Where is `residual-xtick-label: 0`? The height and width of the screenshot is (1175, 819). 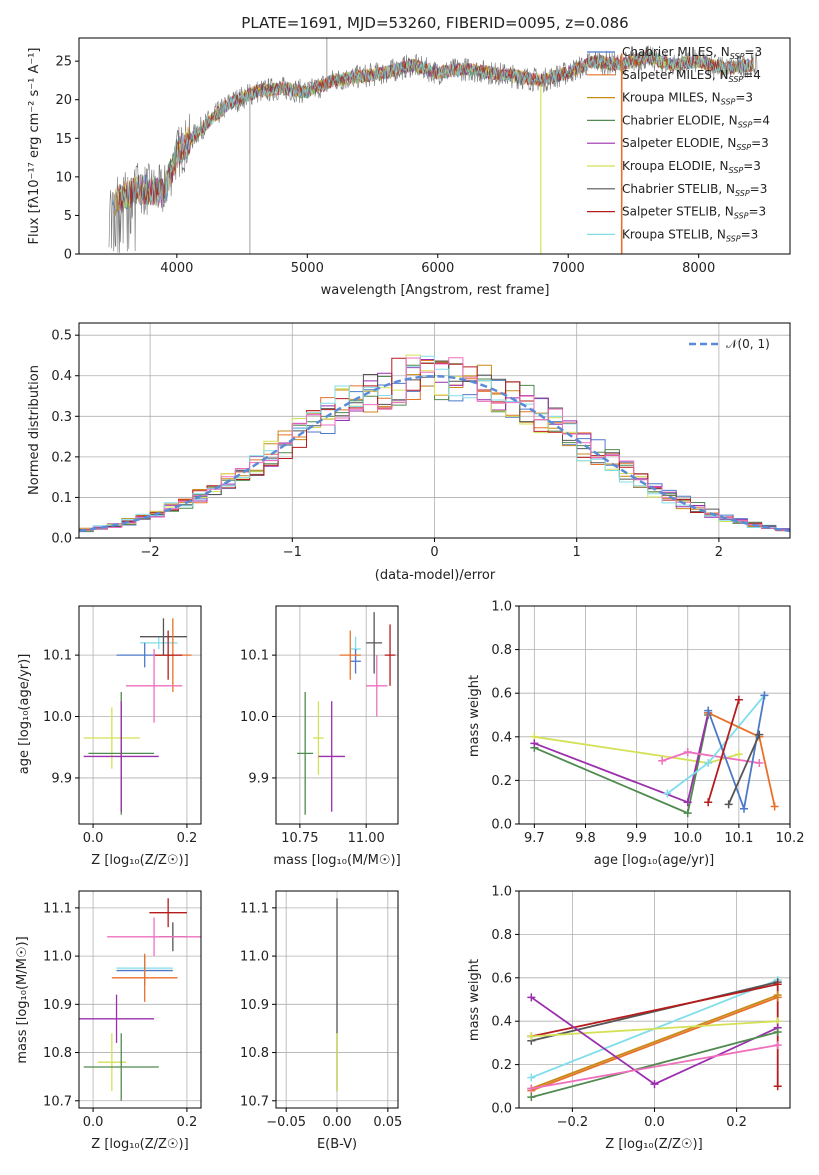 residual-xtick-label: 0 is located at coordinates (434, 552).